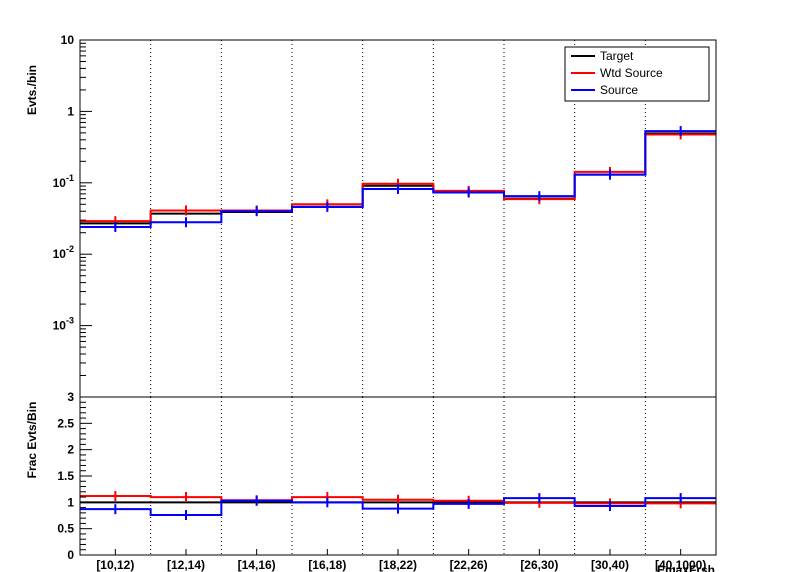 Image resolution: width=796 pixels, height=572 pixels. Describe the element at coordinates (70, 111) in the screenshot. I see `top-y-tick-label: 1` at that location.